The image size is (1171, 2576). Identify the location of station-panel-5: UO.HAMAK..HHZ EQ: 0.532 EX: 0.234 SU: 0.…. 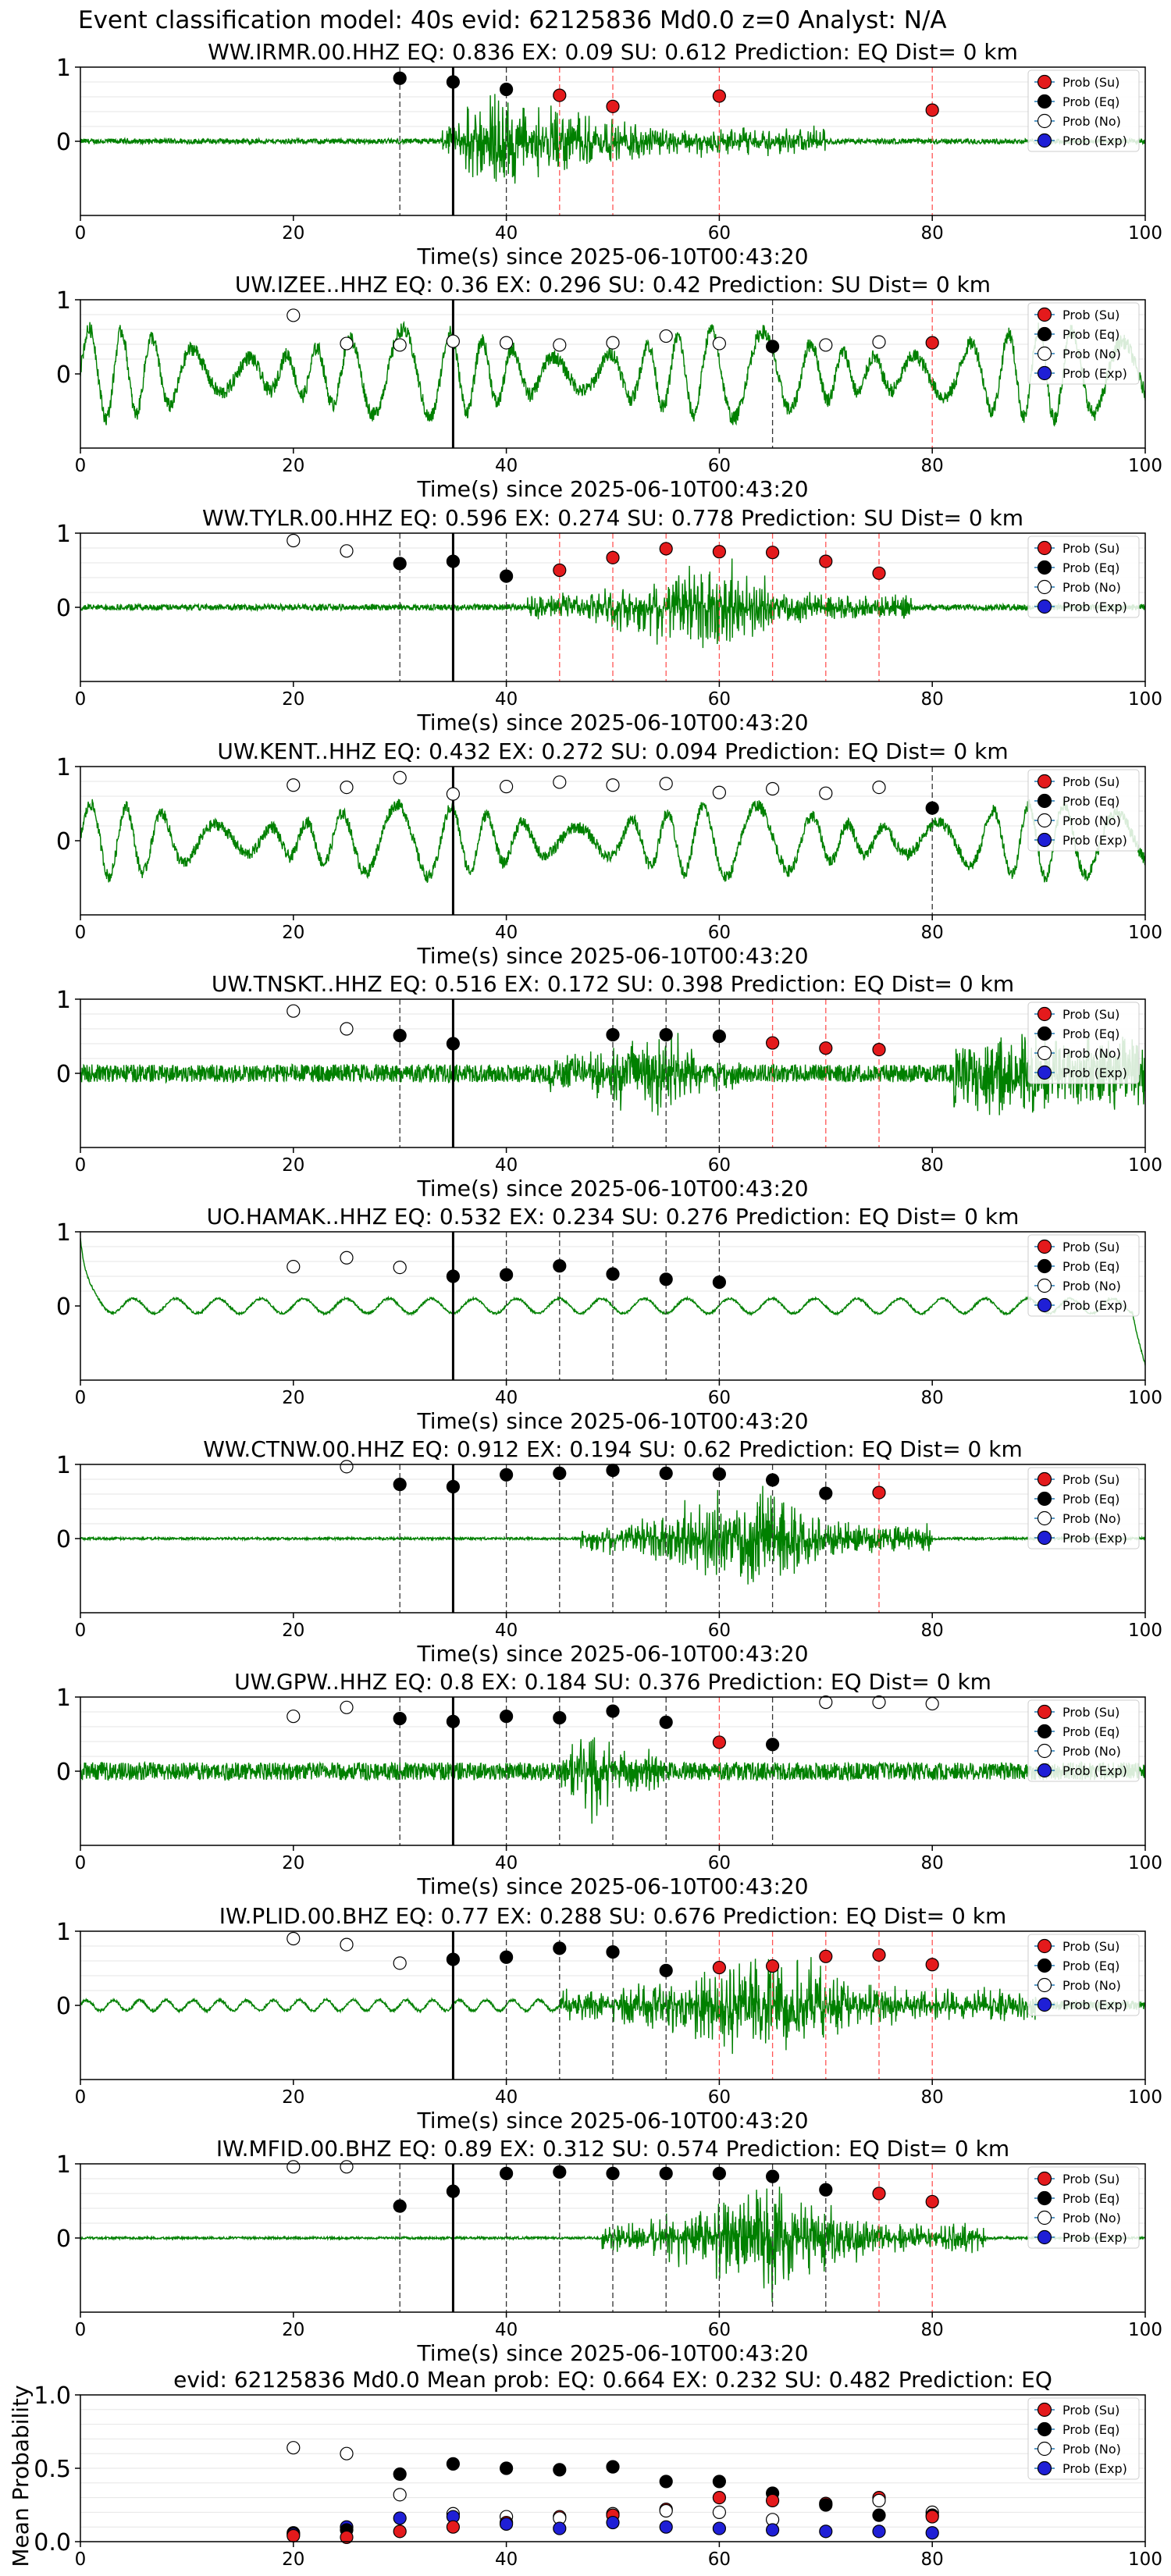
(609, 1319).